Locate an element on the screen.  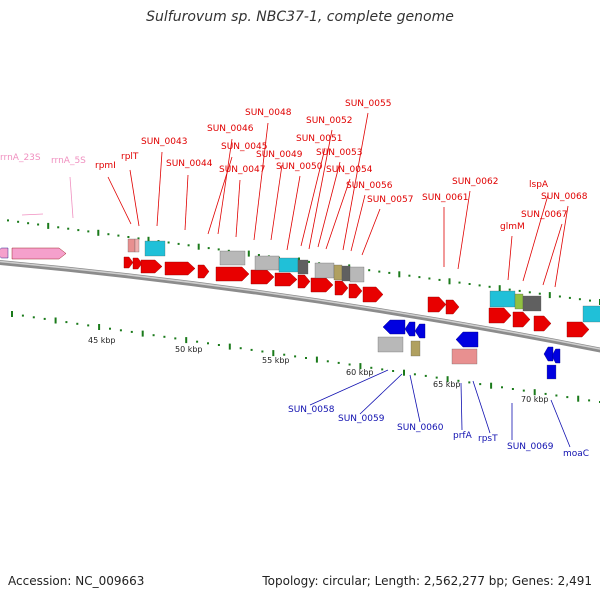
feature-label: SUN_0045 is located at coordinates (244, 147).